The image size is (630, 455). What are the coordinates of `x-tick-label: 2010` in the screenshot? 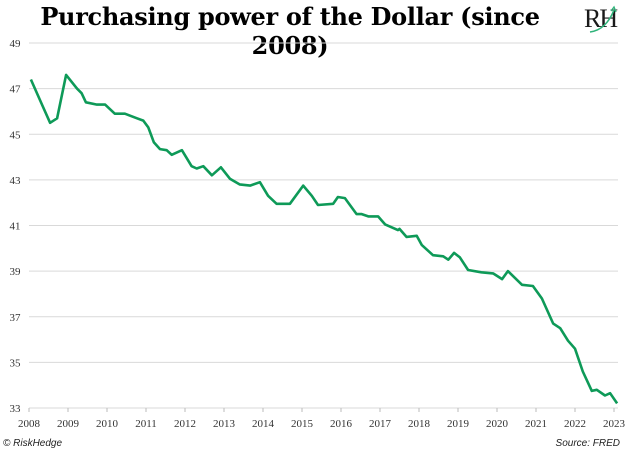 It's located at (107, 424).